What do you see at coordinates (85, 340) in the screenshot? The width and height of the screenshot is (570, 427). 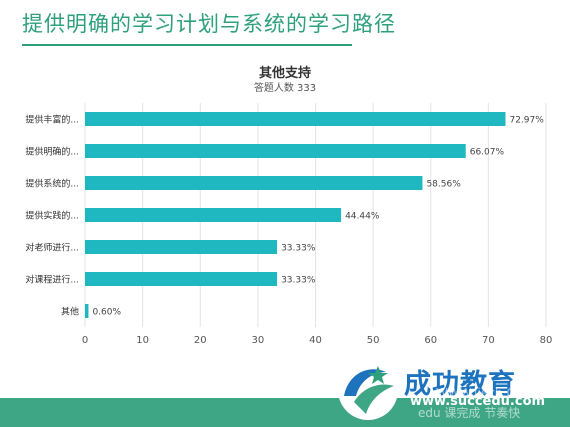 I see `x-tick-label: 0` at bounding box center [85, 340].